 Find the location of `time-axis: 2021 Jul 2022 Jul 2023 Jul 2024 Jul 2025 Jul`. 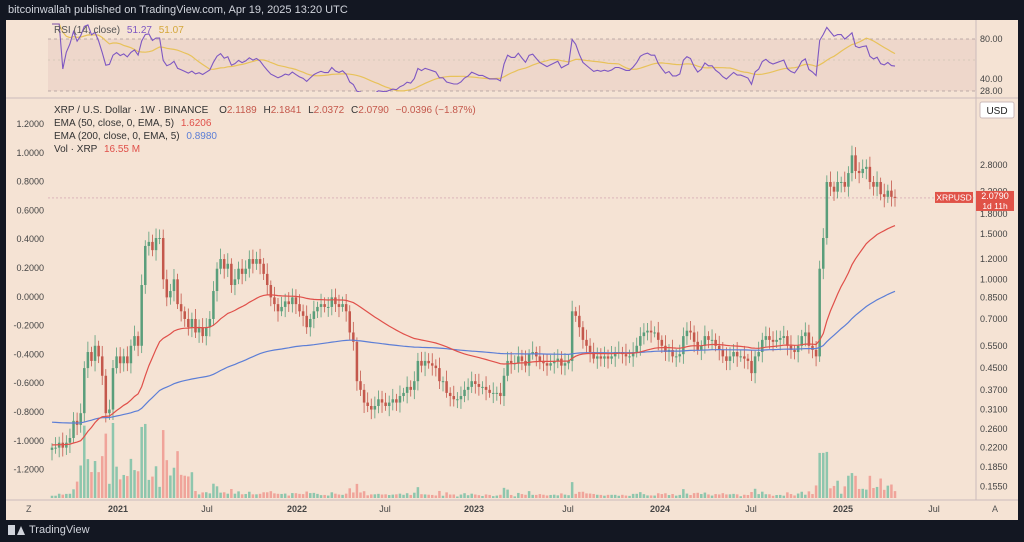

time-axis: 2021 Jul 2022 Jul 2023 Jul 2024 Jul 2025 Jul is located at coordinates (524, 509).